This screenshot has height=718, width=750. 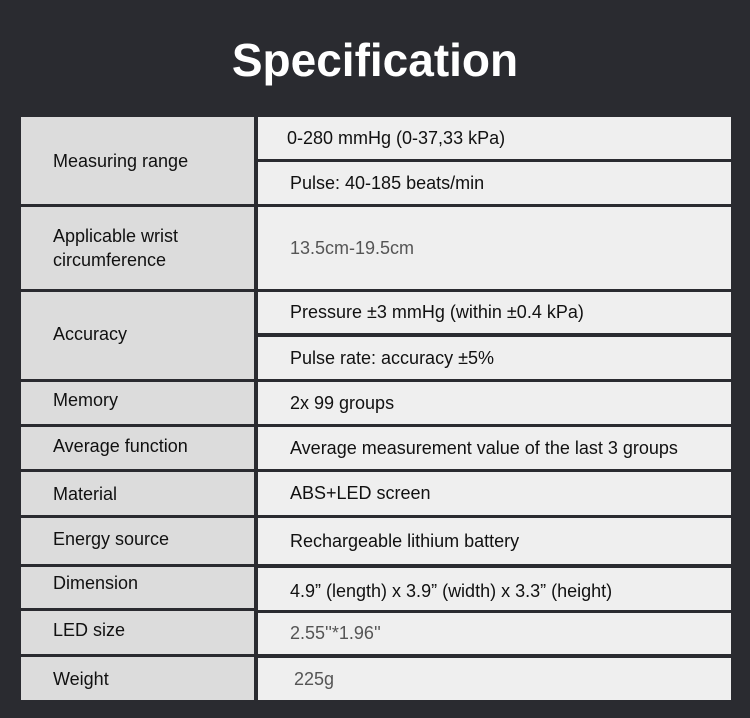 I want to click on label-material: Material, so click(x=137, y=493).